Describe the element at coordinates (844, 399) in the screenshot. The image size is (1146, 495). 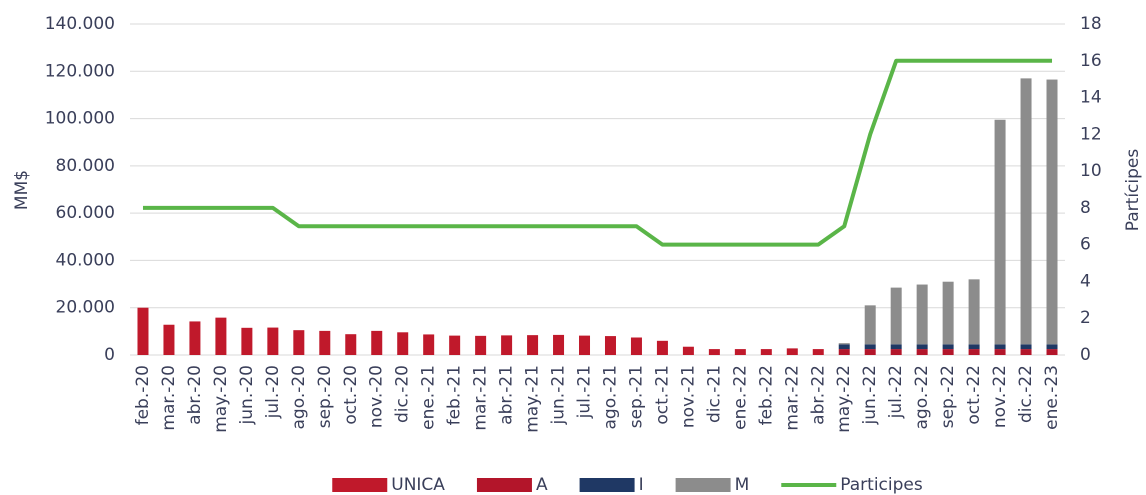
I see `x-tick-label: may.-22` at that location.